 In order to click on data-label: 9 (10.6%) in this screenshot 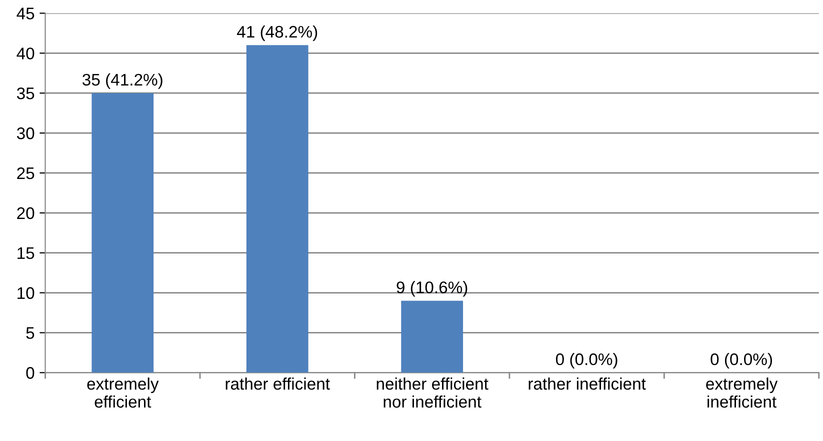, I will do `click(432, 289)`.